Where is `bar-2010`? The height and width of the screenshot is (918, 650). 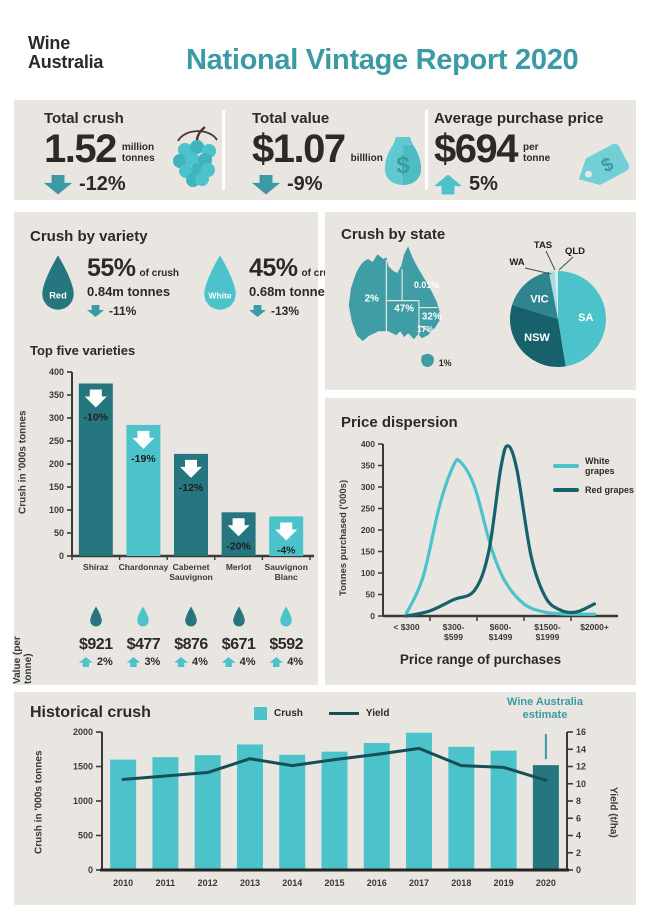 bar-2010 is located at coordinates (123, 814).